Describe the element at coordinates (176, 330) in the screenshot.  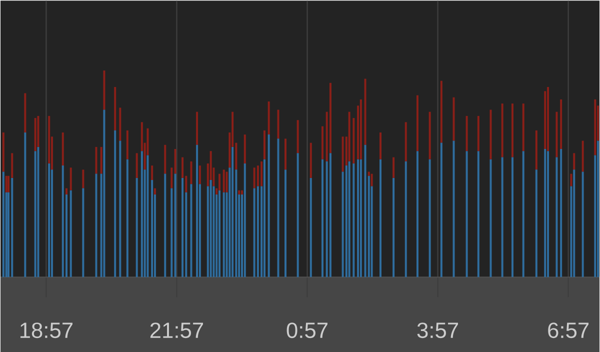
I see `x-tick-label: 21:57` at that location.